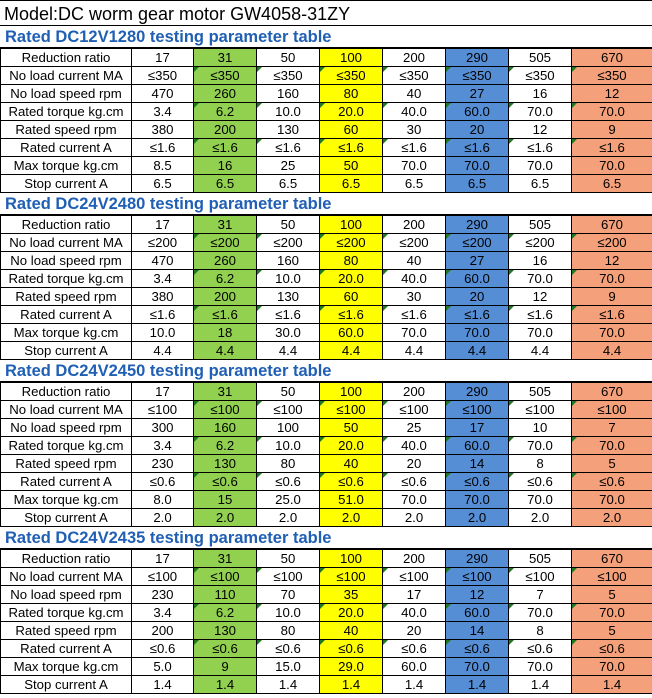 This screenshot has height=698, width=652. I want to click on row-label: Rated current A, so click(66, 147).